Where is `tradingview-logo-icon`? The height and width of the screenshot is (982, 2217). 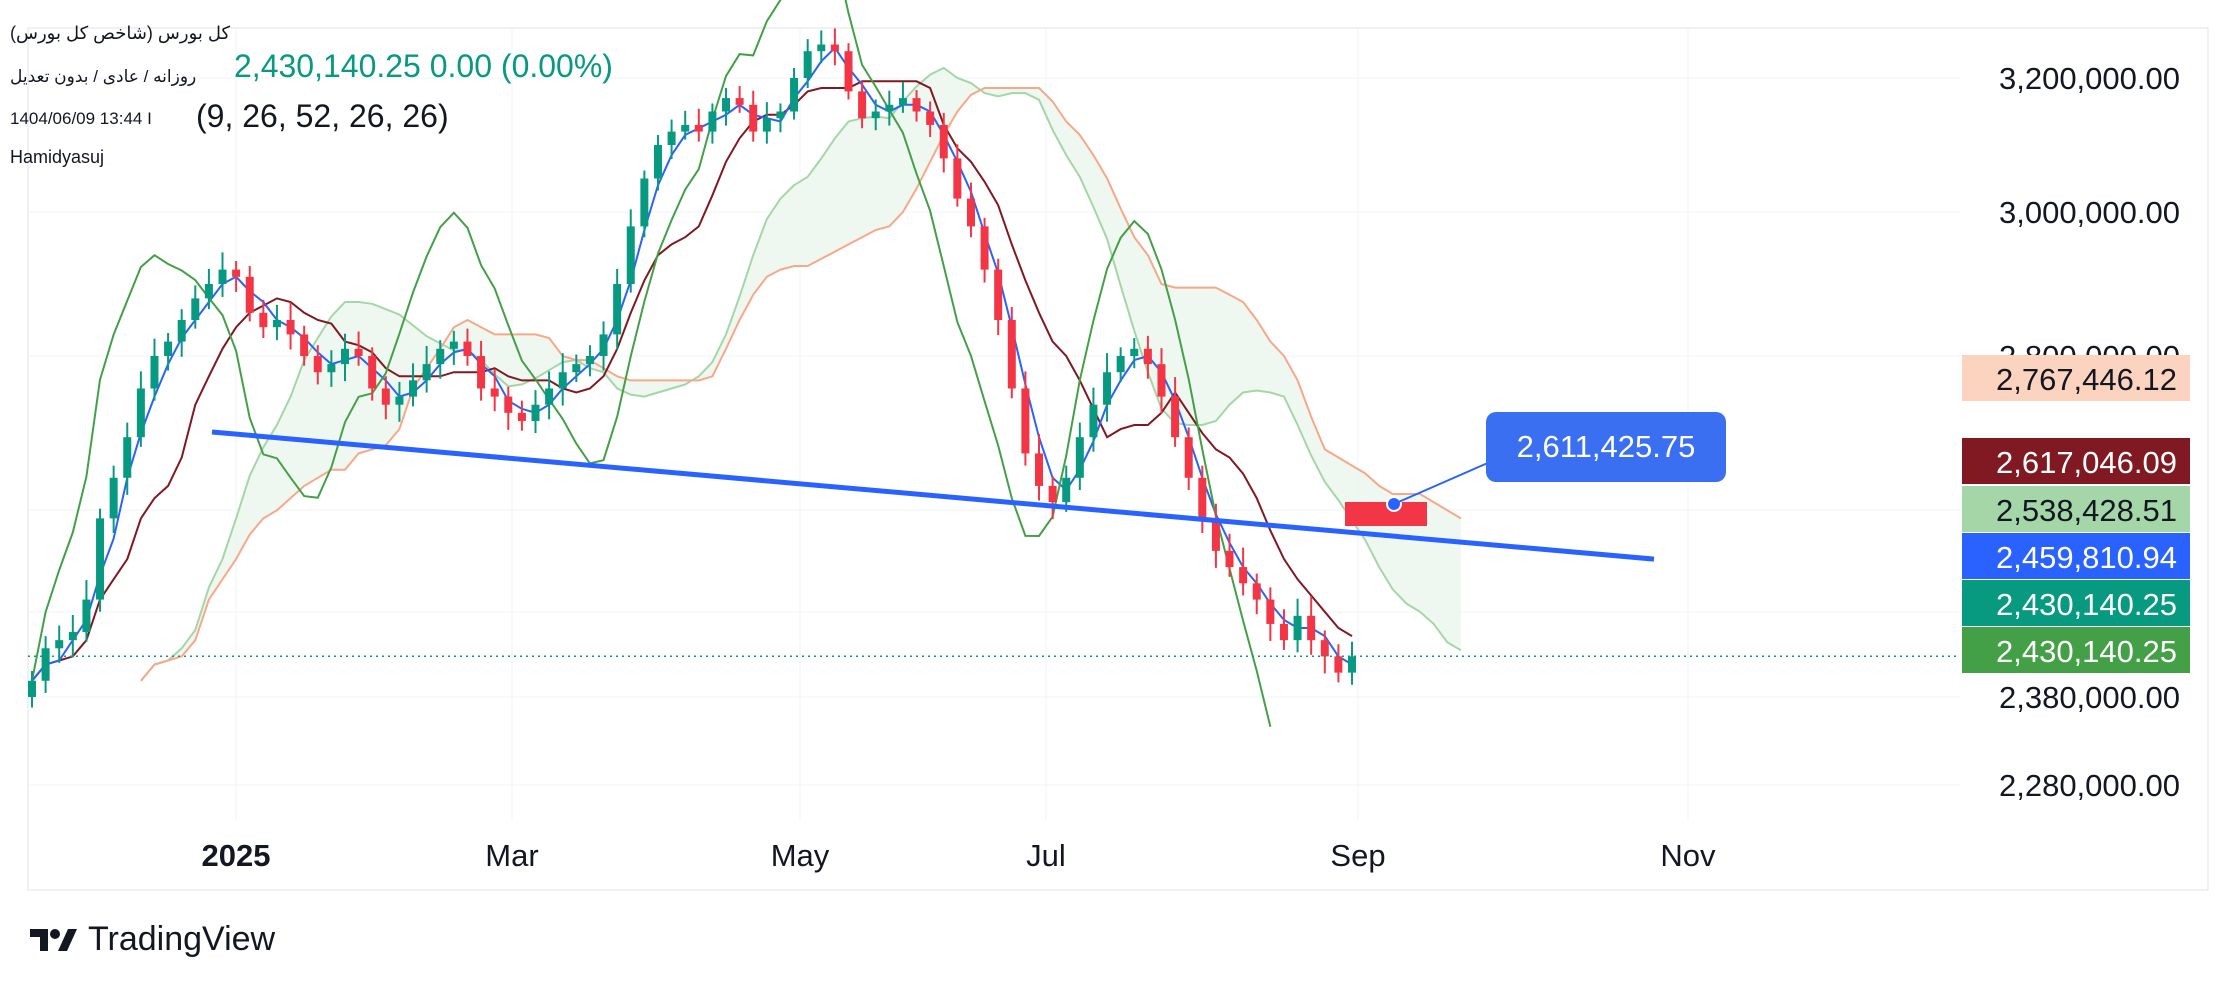 tradingview-logo-icon is located at coordinates (53, 939).